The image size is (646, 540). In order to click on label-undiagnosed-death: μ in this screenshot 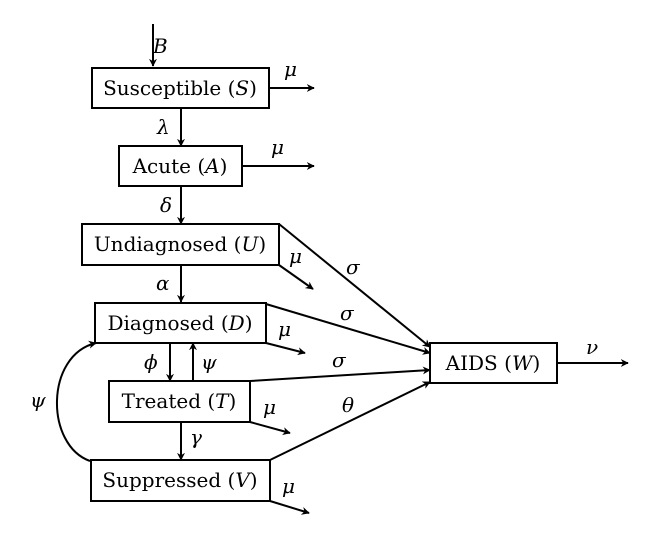, I will do `click(295, 256)`.